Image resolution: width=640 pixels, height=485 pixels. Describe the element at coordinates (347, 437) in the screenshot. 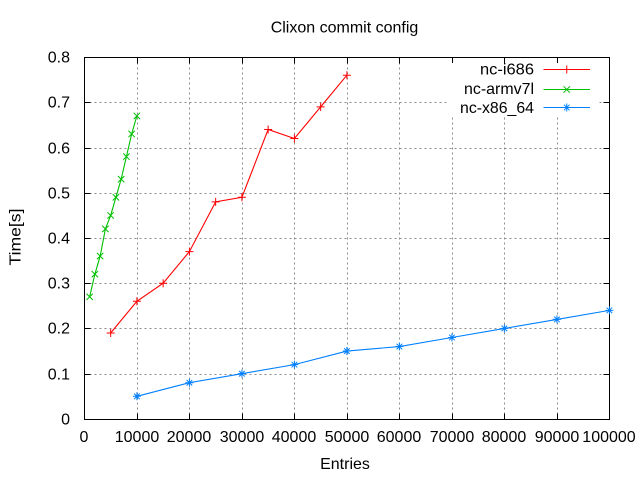

I see `svg-text: 50000` at that location.